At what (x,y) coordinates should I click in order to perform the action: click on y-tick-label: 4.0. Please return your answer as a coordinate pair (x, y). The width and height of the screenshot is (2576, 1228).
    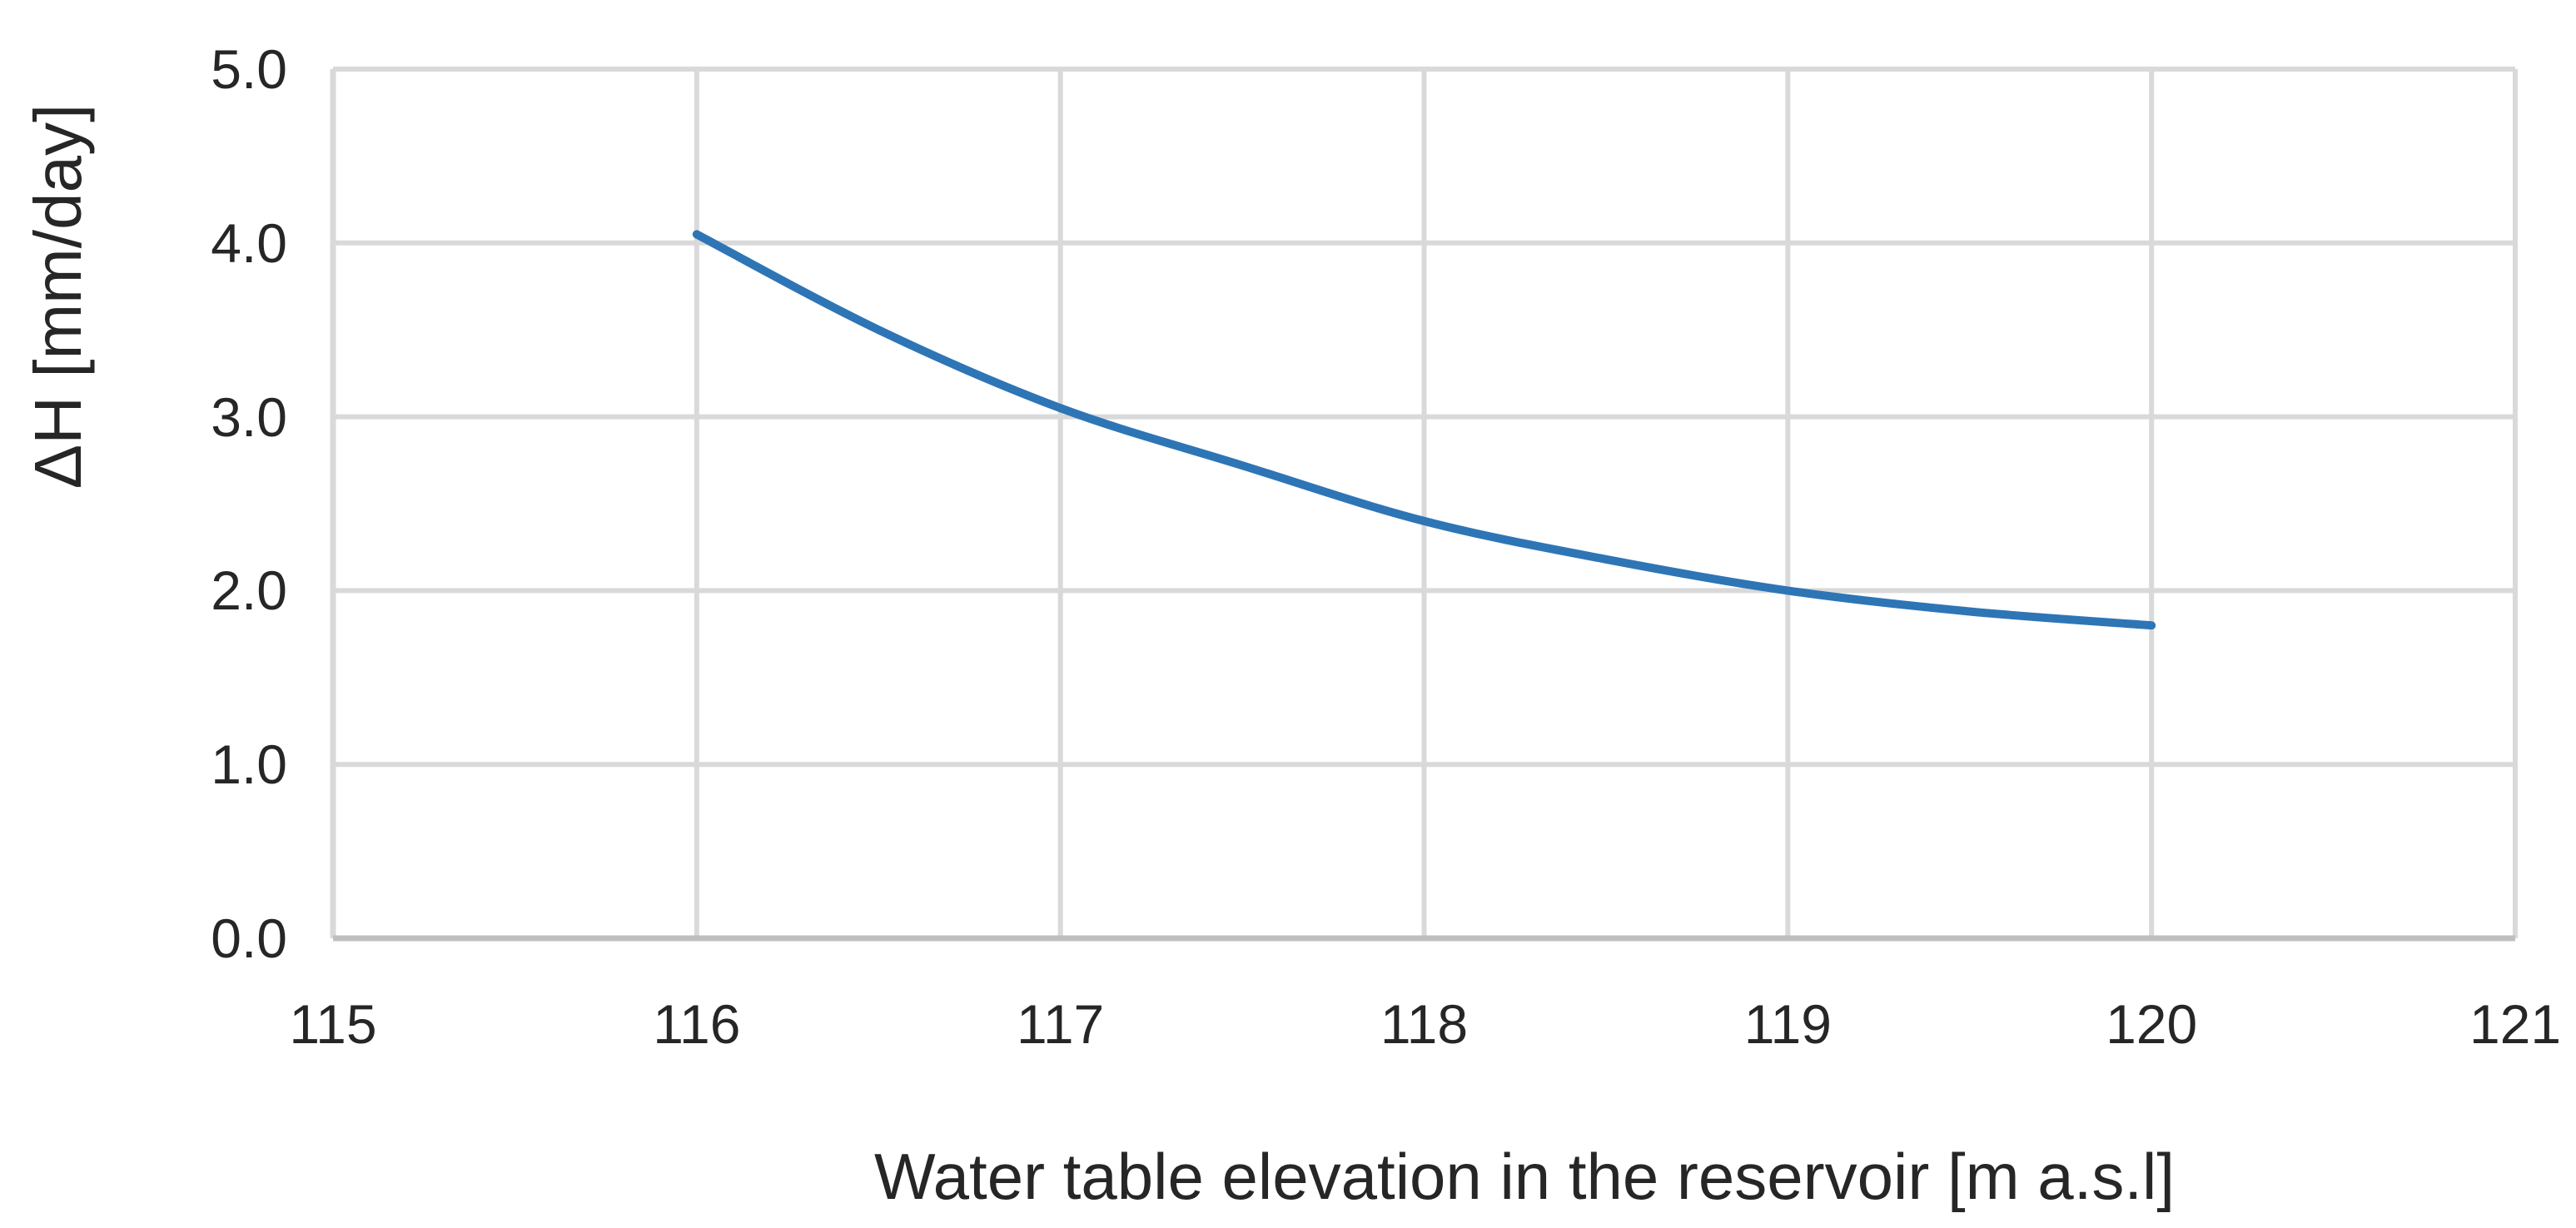
    Looking at the image, I should click on (249, 242).